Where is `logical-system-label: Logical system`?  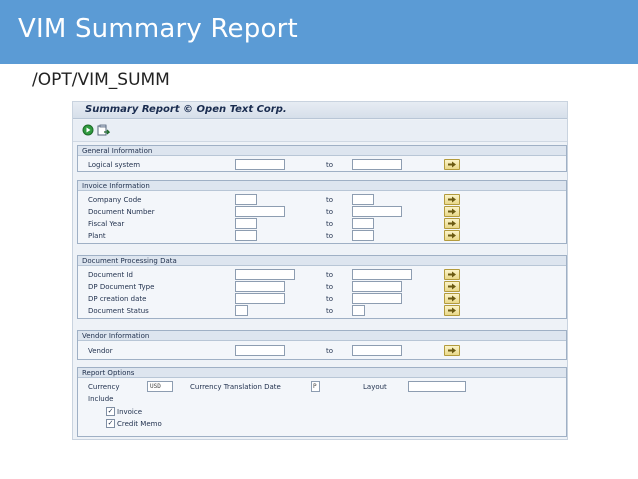
logical-system-label: Logical system is located at coordinates (114, 165).